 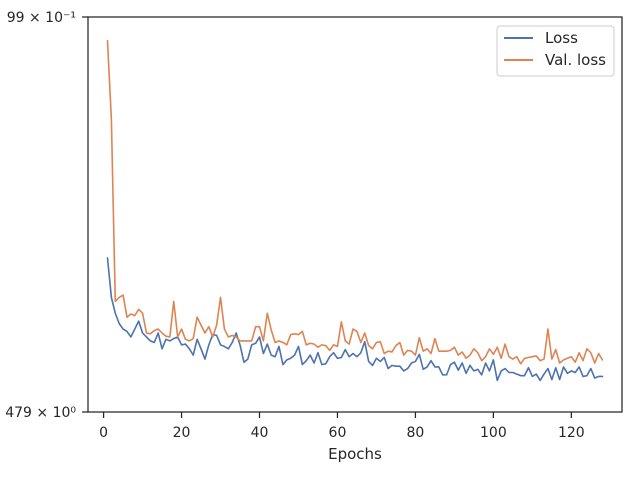 What do you see at coordinates (260, 433) in the screenshot?
I see `x-tick-label: 40` at bounding box center [260, 433].